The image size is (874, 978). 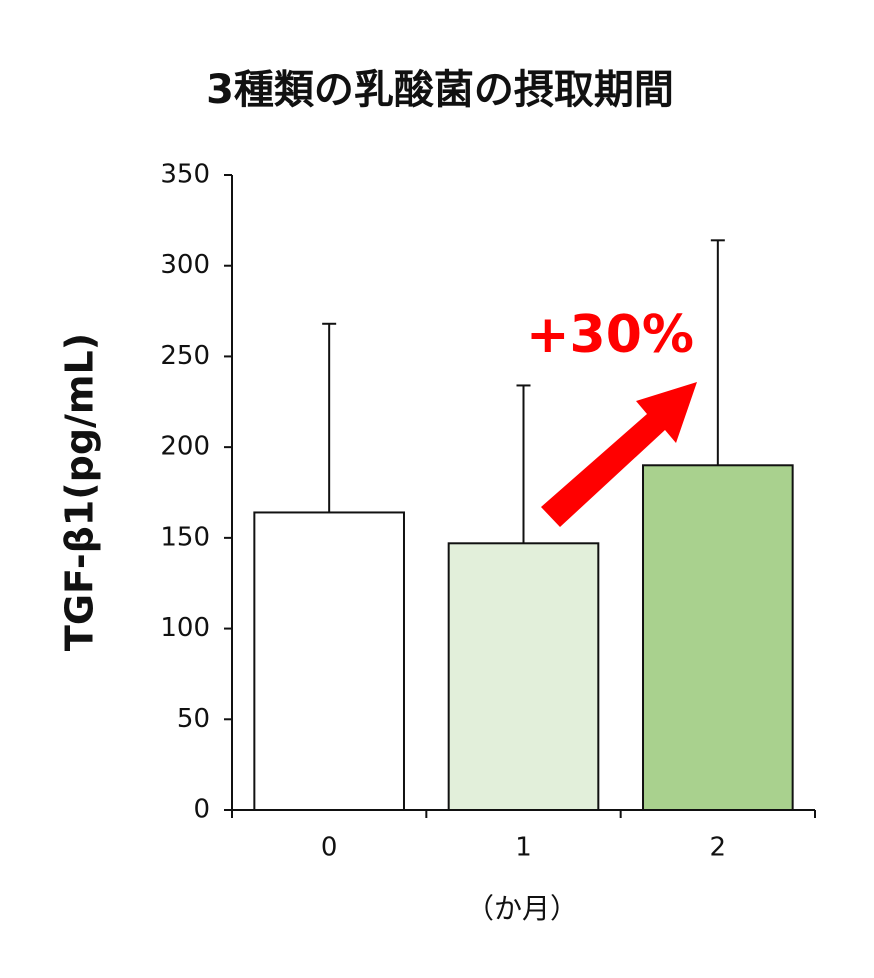 I want to click on y-tick-label: 200, so click(x=185, y=447).